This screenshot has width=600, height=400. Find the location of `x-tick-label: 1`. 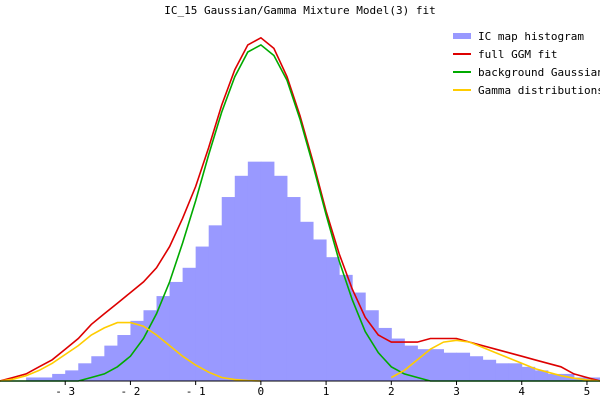

x-tick-label: 1 is located at coordinates (326, 391).